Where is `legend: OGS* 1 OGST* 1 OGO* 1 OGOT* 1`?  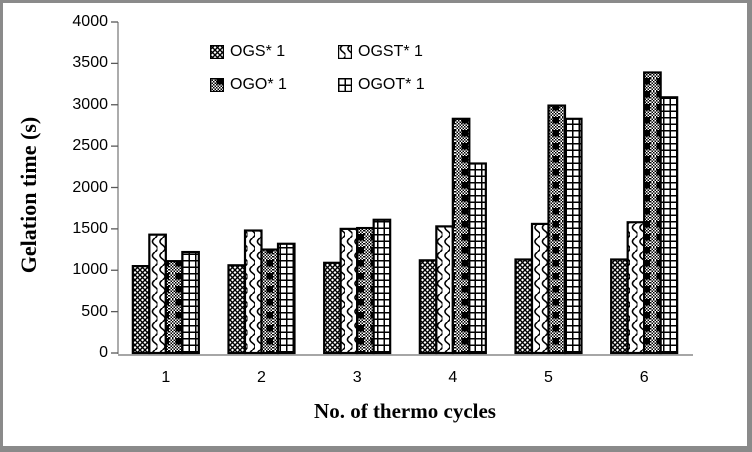
legend: OGS* 1 OGST* 1 OGO* 1 OGOT* 1 is located at coordinates (317, 68).